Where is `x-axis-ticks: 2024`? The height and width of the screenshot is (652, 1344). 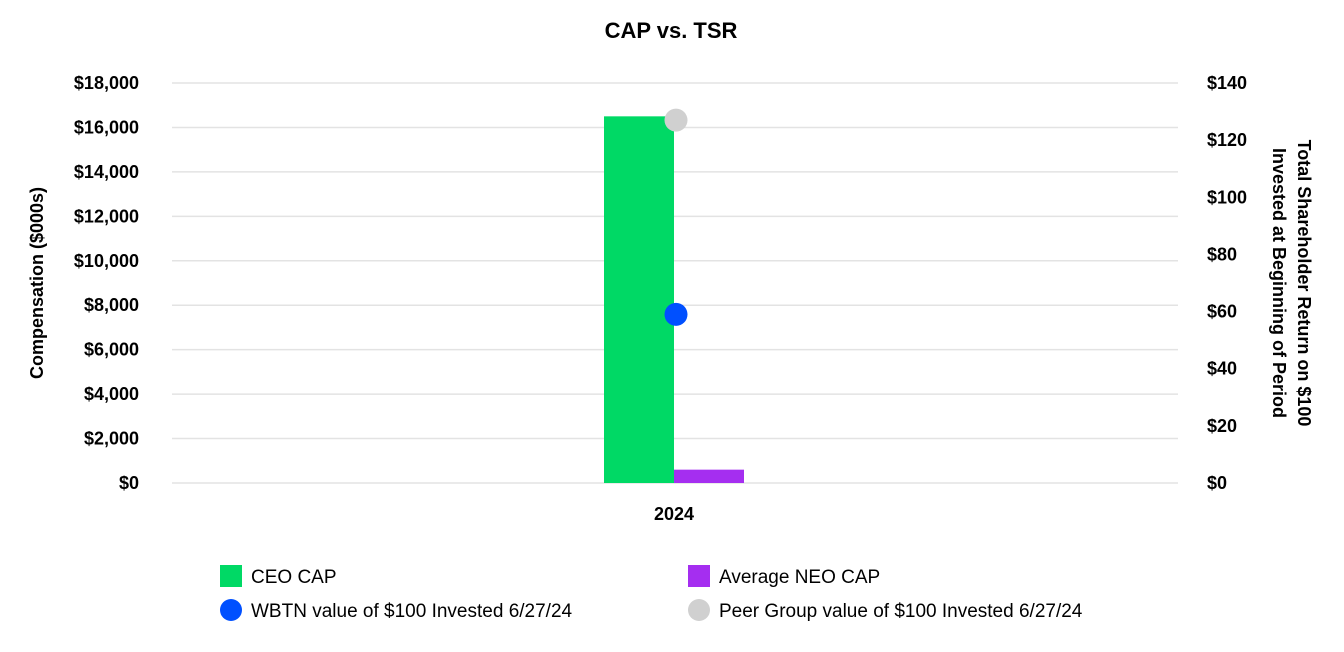
x-axis-ticks: 2024 is located at coordinates (674, 514).